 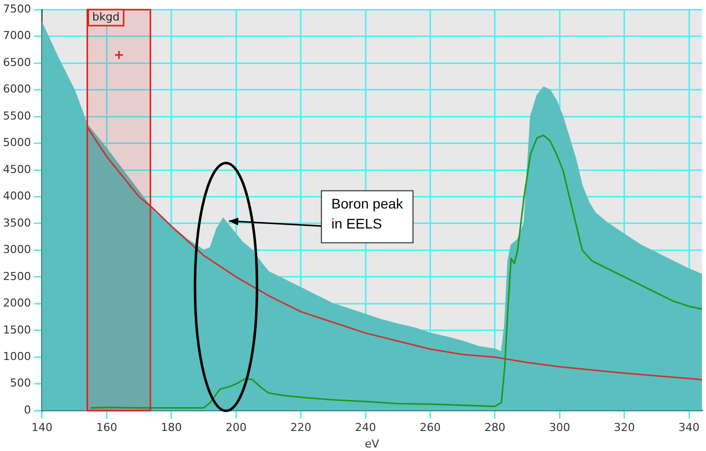 What do you see at coordinates (367, 214) in the screenshot?
I see `annotation: Boron peak in EELS` at bounding box center [367, 214].